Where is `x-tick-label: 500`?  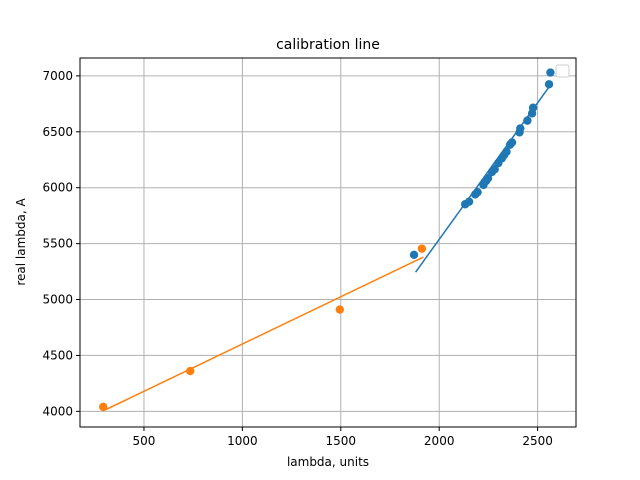 x-tick-label: 500 is located at coordinates (144, 441).